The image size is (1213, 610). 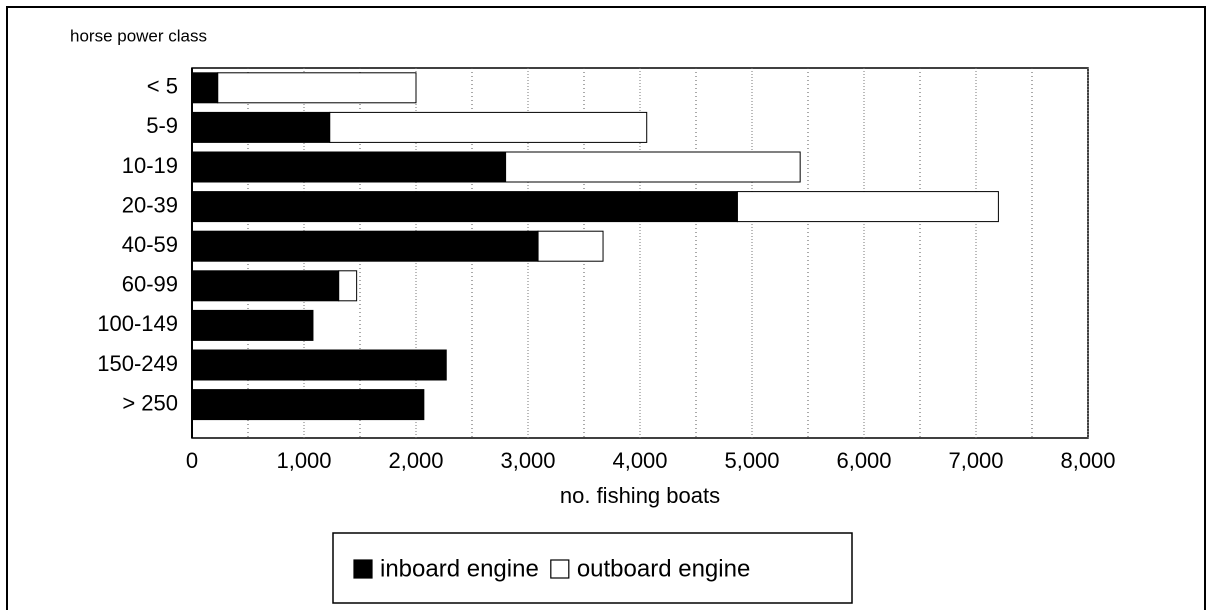 I want to click on legend-label: outboard engine, so click(x=663, y=568).